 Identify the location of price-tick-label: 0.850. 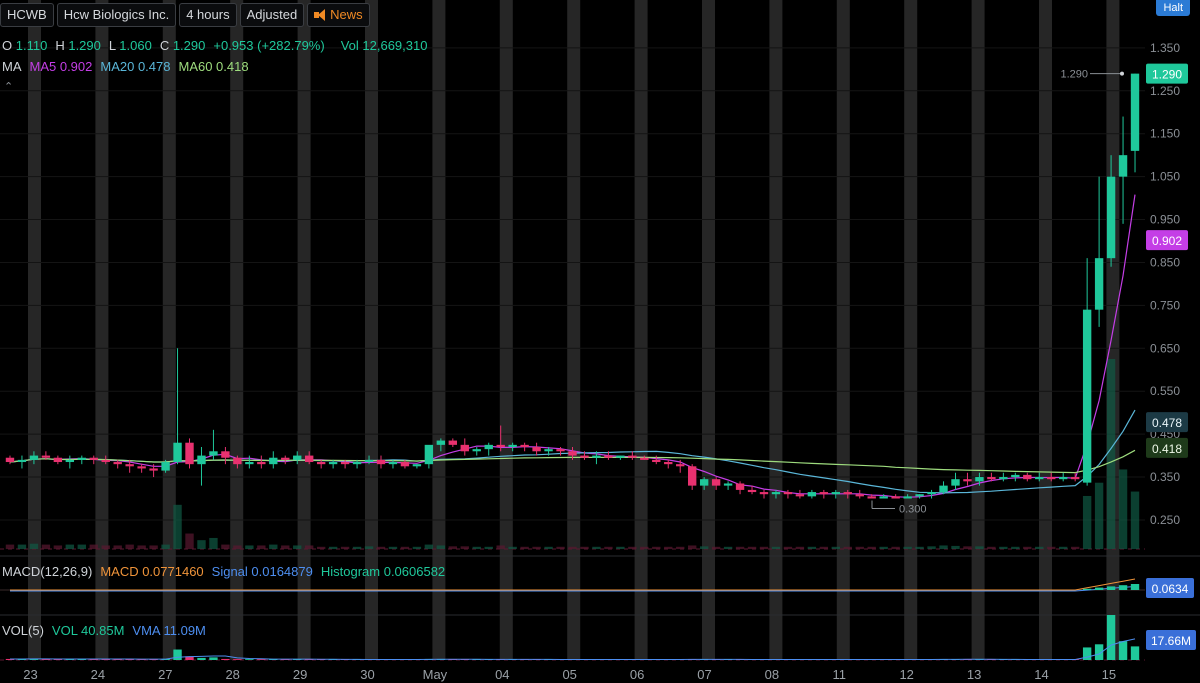
(1165, 262).